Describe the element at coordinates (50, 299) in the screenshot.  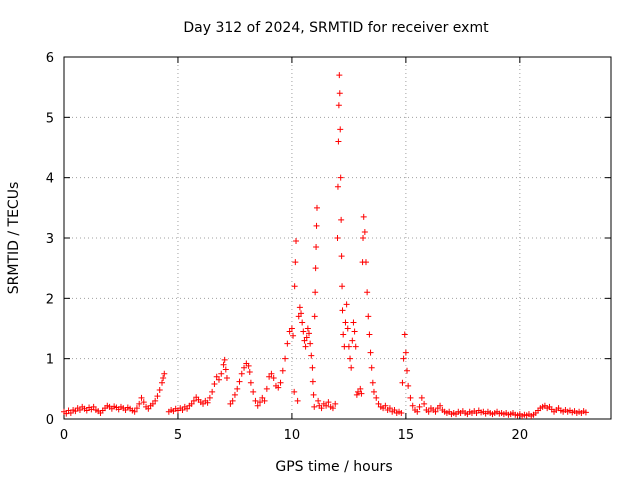
I see `y-tick-label: 2` at that location.